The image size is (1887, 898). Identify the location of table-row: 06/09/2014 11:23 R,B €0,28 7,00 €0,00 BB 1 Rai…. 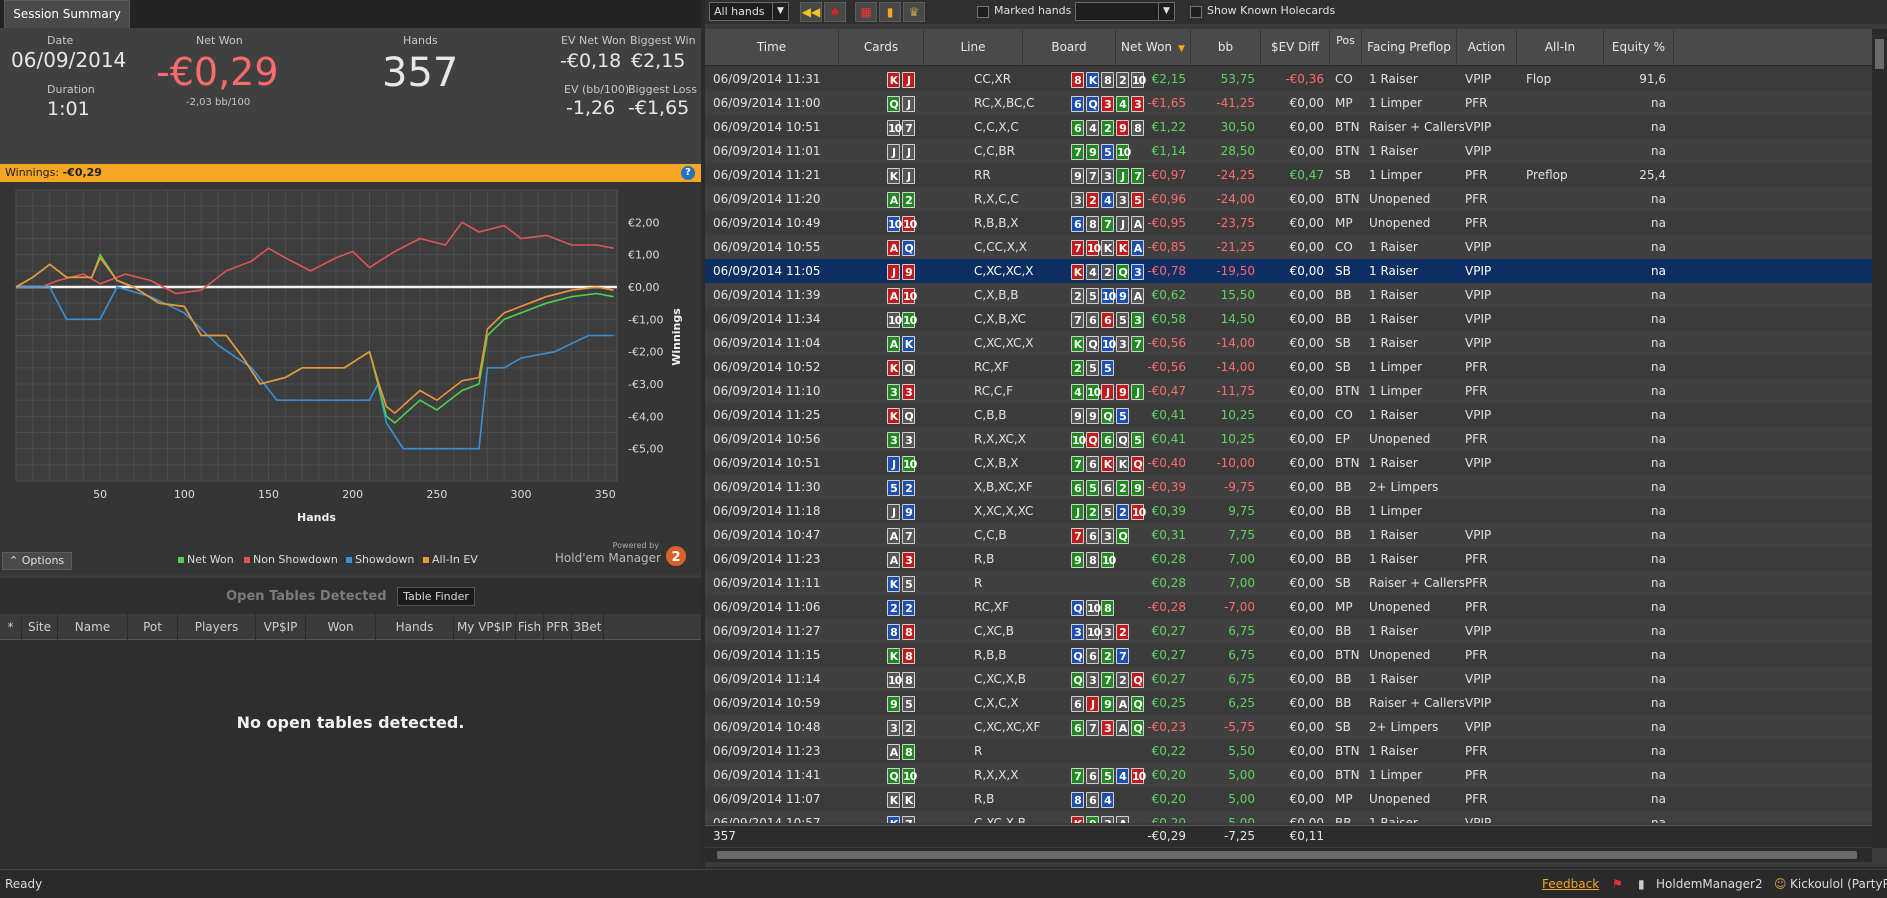
(1288, 559).